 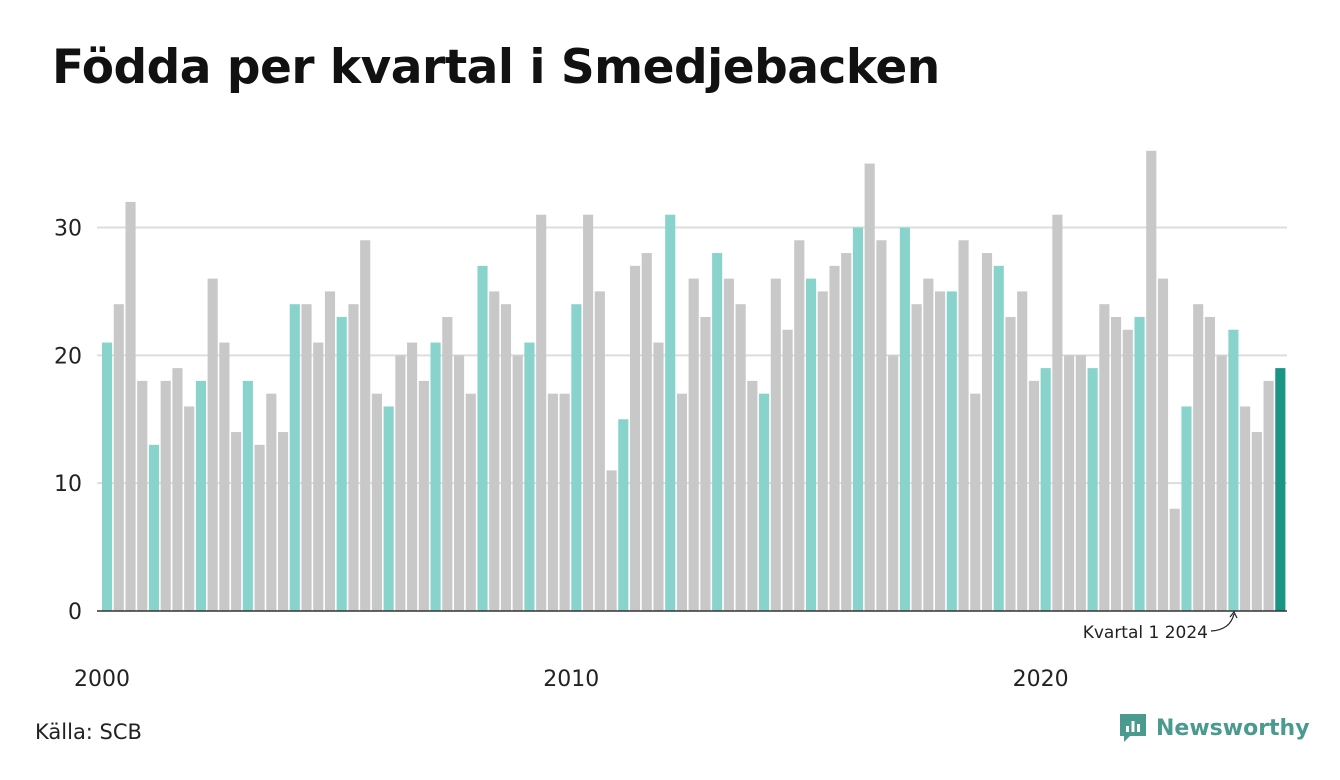 What do you see at coordinates (571, 679) in the screenshot?
I see `x-tick-label: 2010` at bounding box center [571, 679].